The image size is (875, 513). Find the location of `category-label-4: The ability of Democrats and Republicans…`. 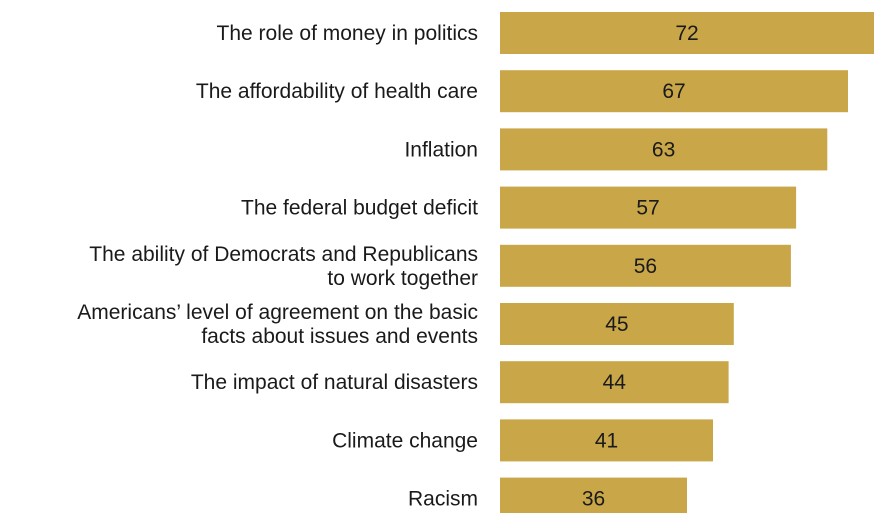

category-label-4: The ability of Democrats and Republicans… is located at coordinates (283, 266).